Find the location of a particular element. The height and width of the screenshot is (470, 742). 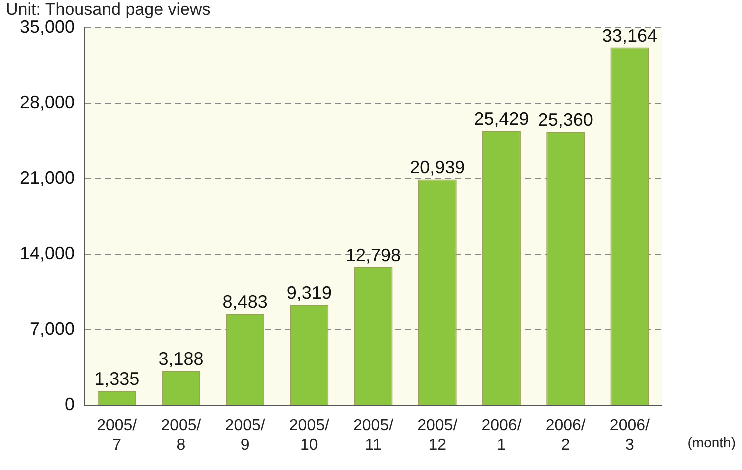

x-tick-label: 2005/10 is located at coordinates (309, 436).